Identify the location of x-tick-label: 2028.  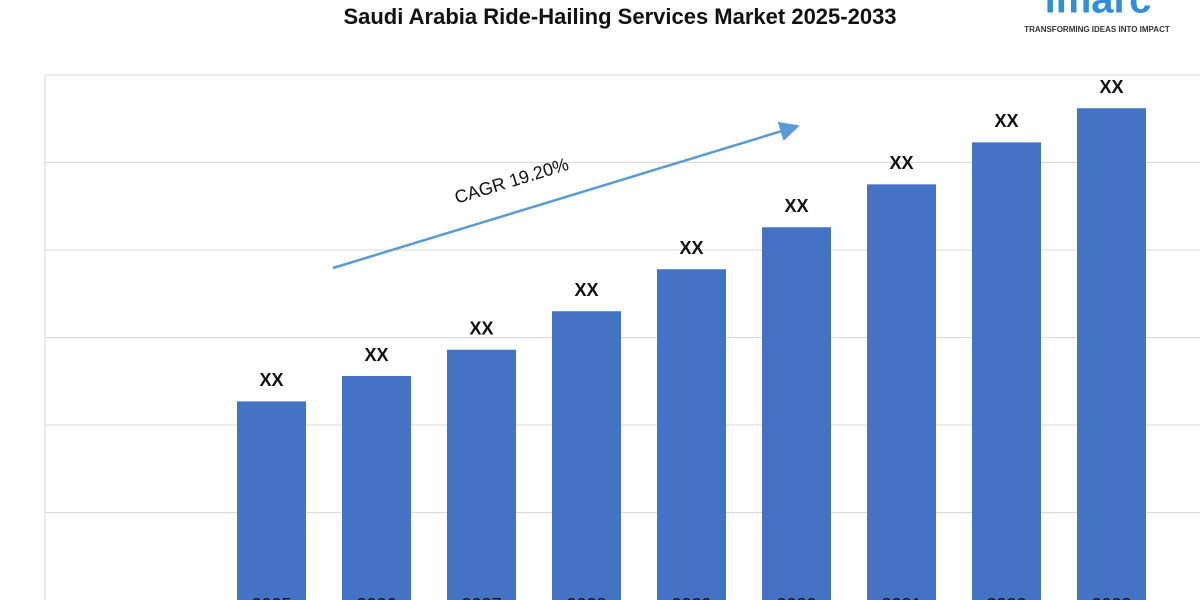
(586, 597).